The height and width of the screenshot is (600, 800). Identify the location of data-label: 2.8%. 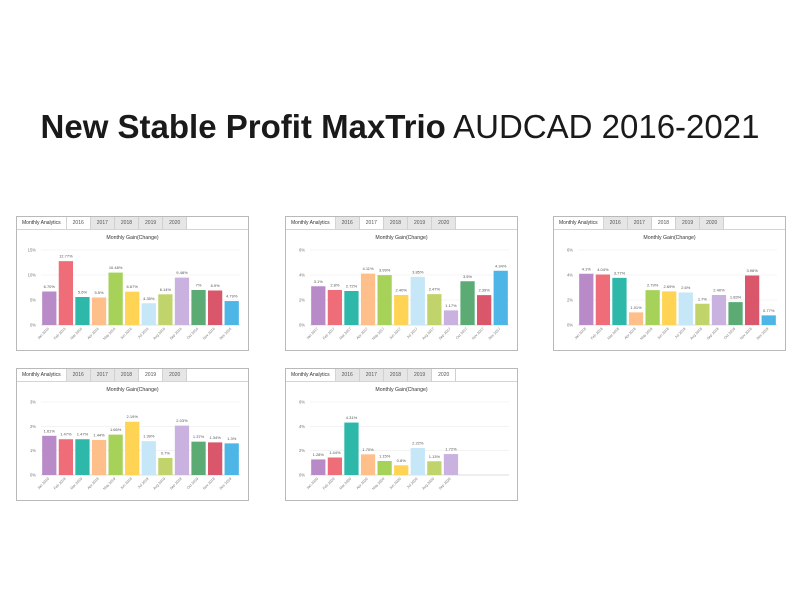
(335, 285).